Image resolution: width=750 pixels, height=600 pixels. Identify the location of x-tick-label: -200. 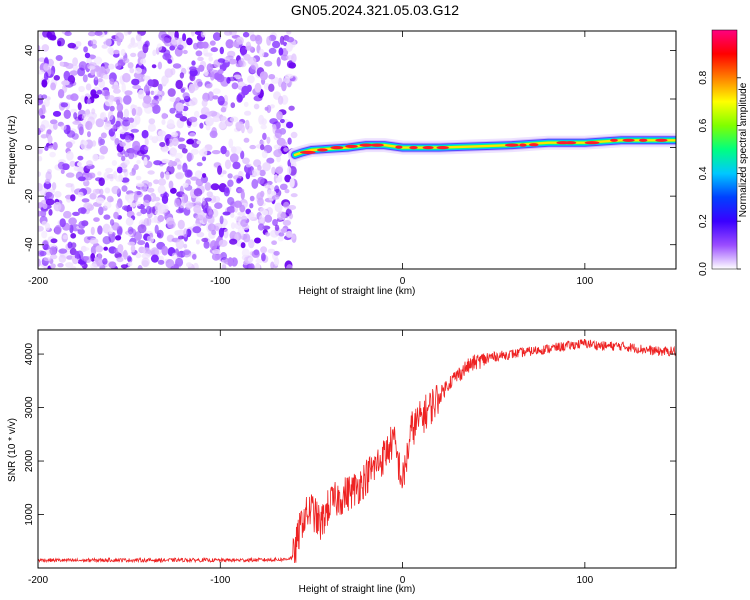
(38, 580).